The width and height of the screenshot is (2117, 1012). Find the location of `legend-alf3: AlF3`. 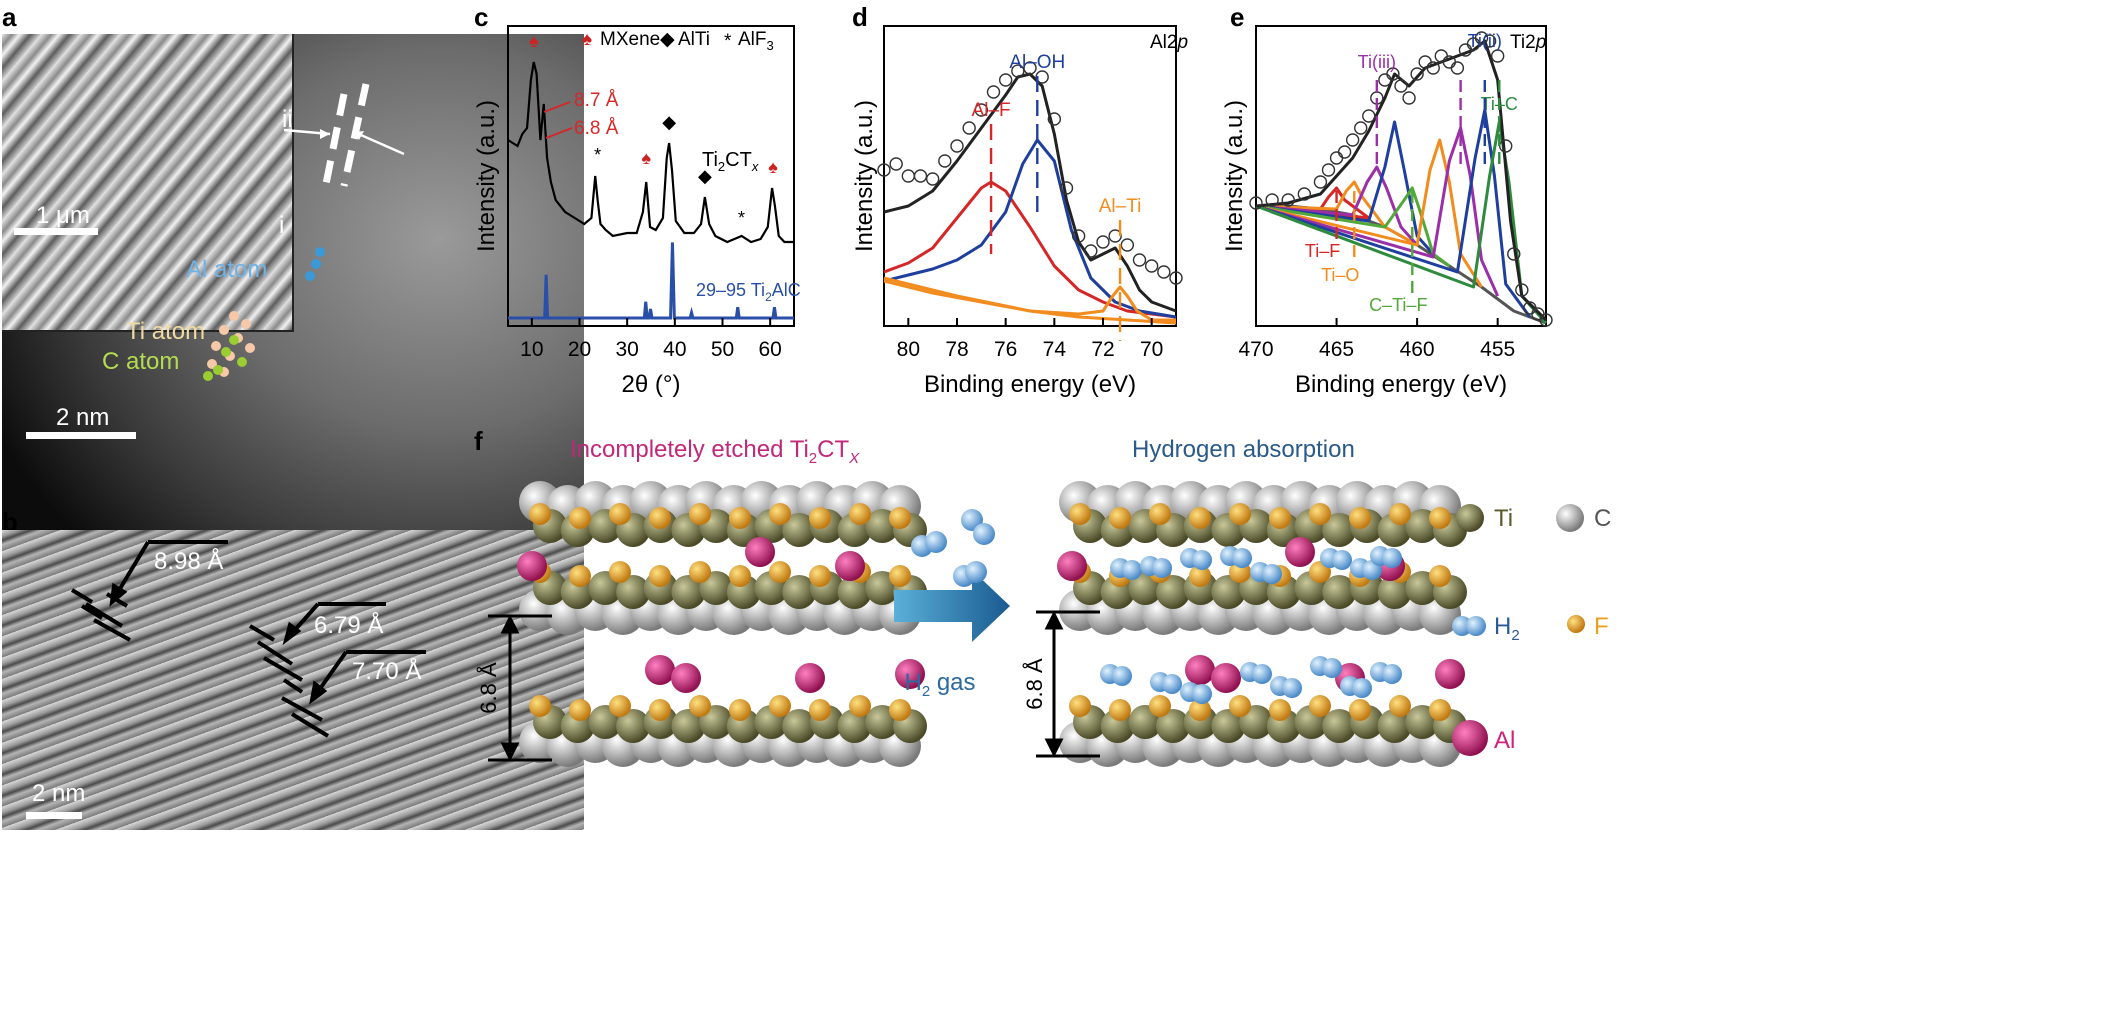

legend-alf3: AlF3 is located at coordinates (756, 41).